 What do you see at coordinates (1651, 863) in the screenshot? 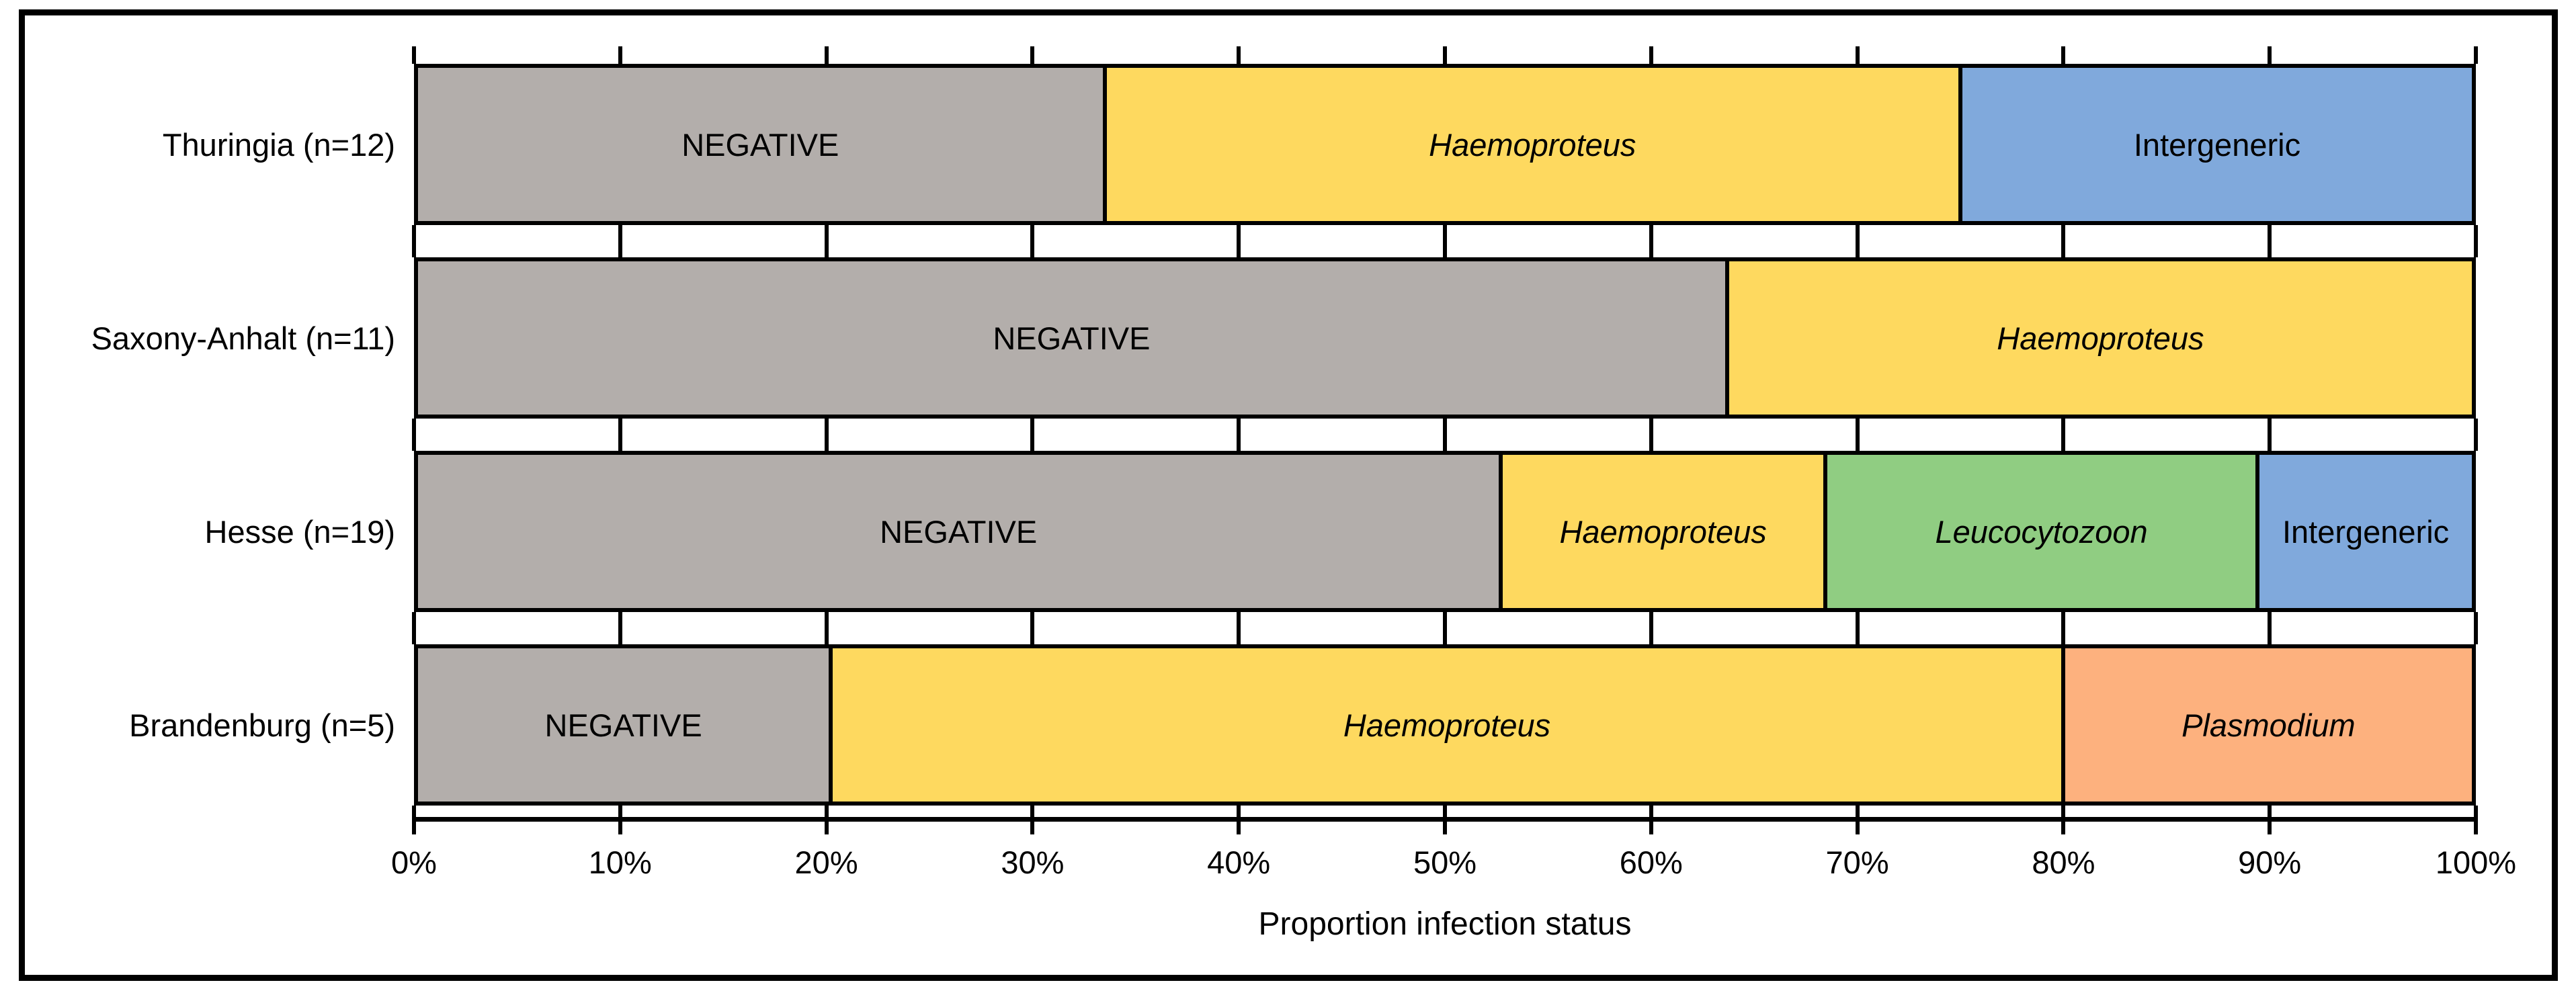
I see `x-axis-tick-label: 60%` at bounding box center [1651, 863].